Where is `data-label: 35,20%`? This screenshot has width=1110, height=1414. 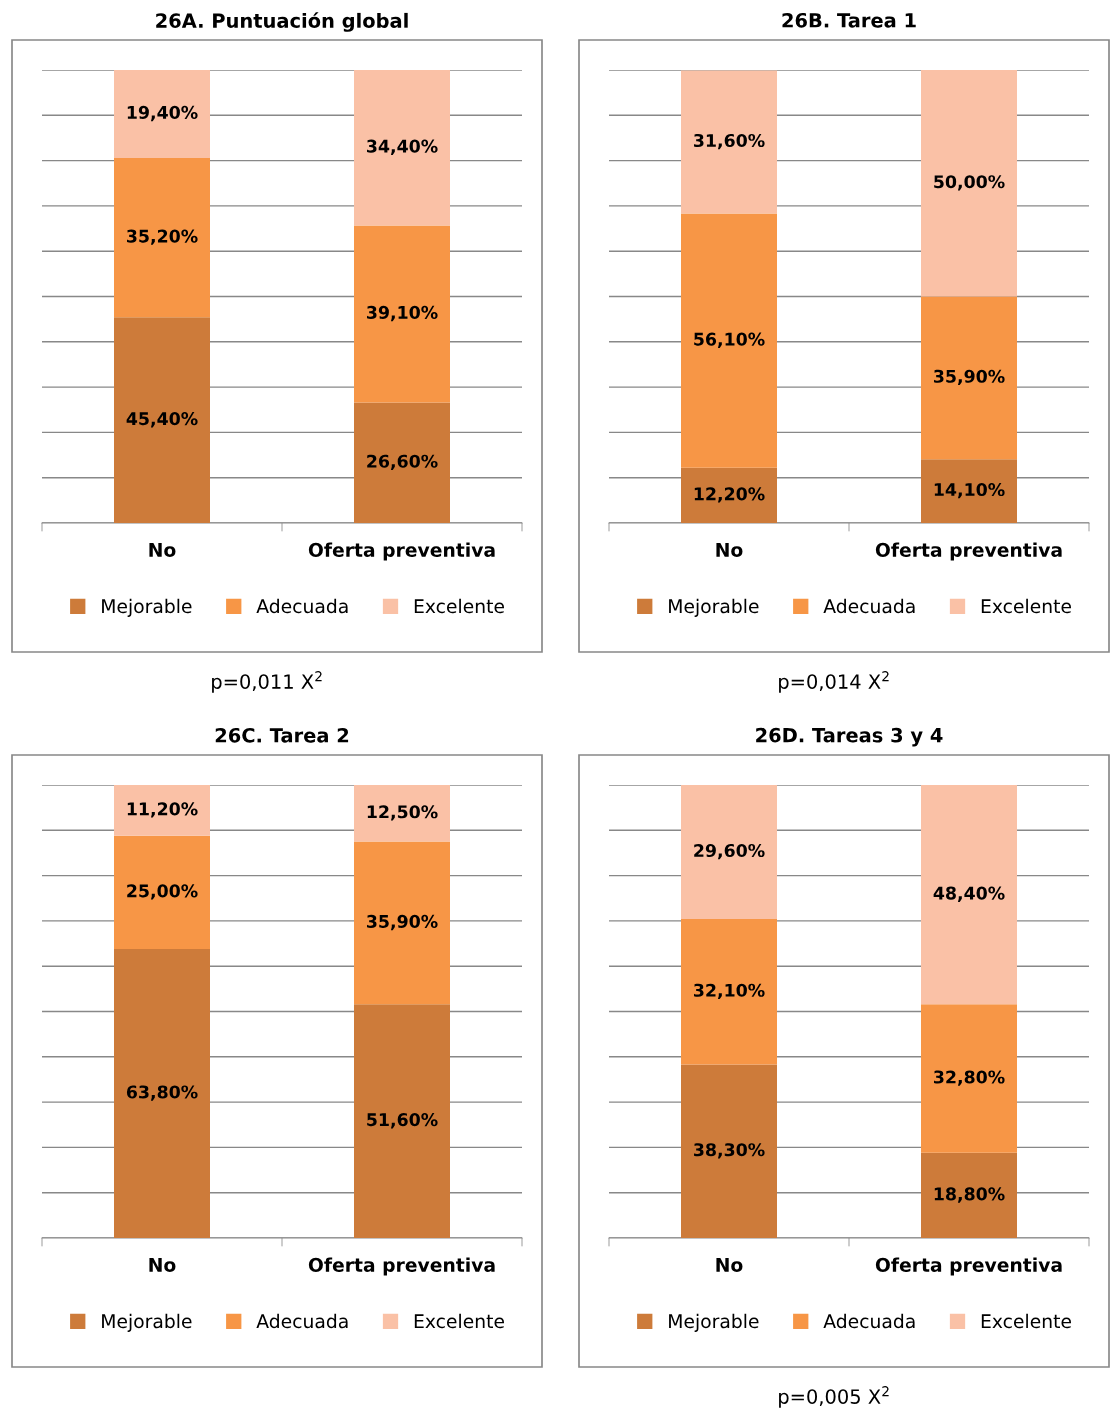
data-label: 35,20% is located at coordinates (162, 237).